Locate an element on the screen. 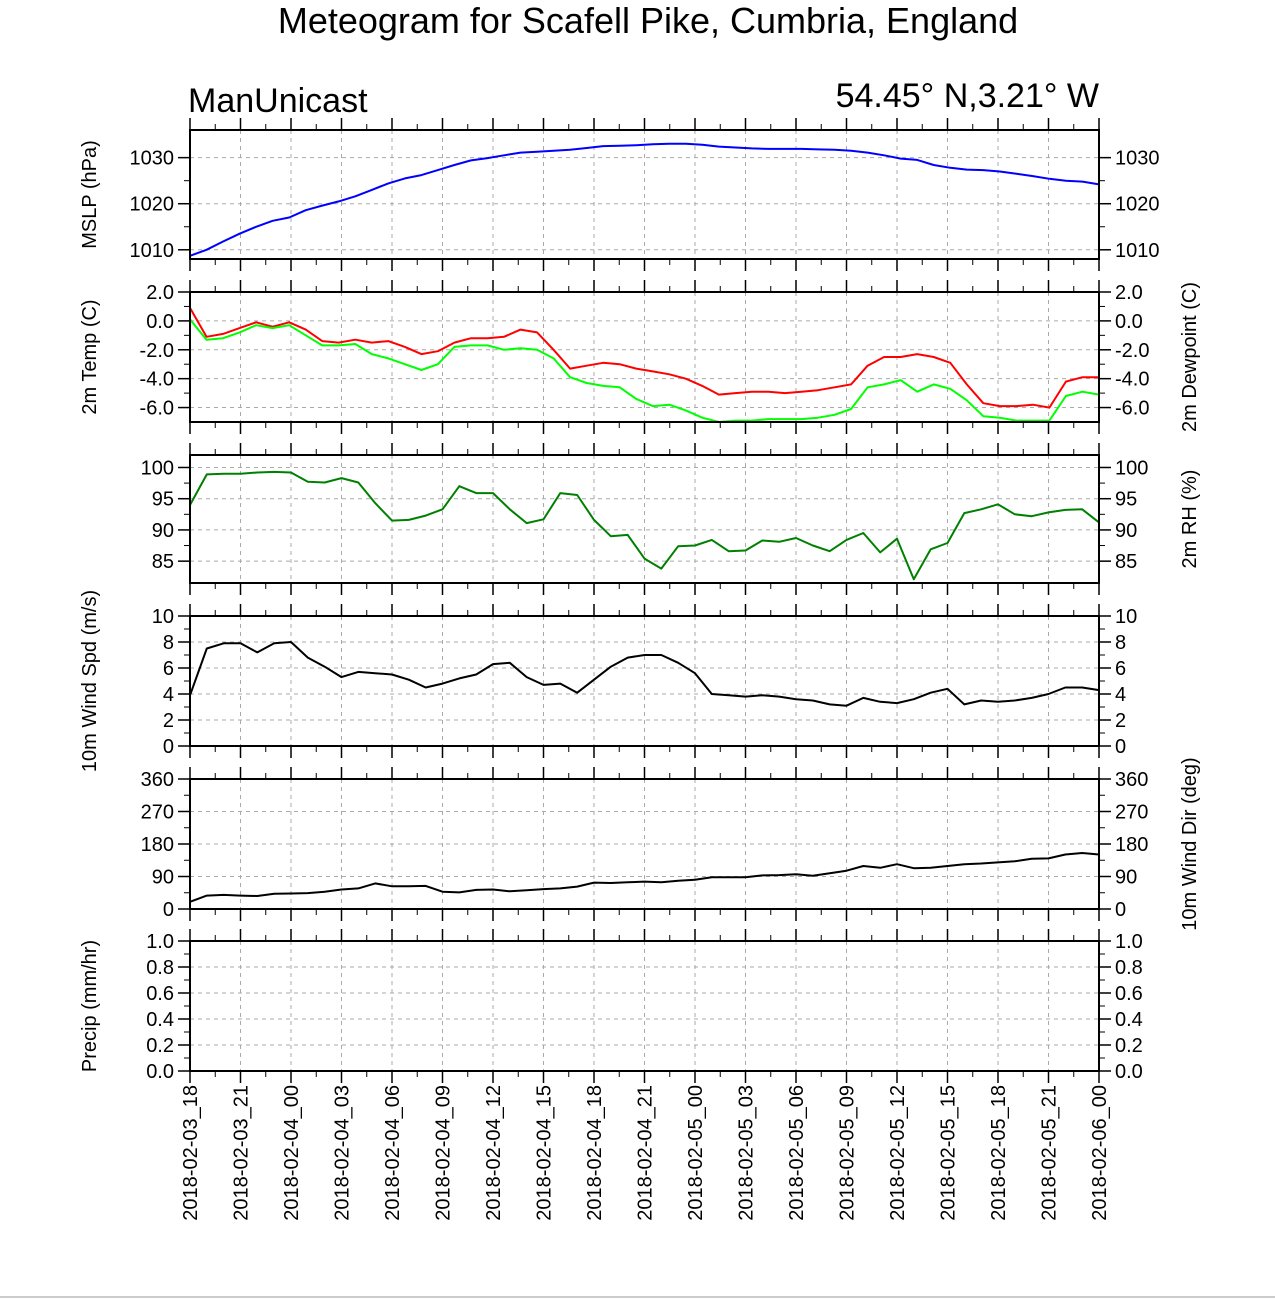  y-tick-label-right: 4 is located at coordinates (1120, 695).